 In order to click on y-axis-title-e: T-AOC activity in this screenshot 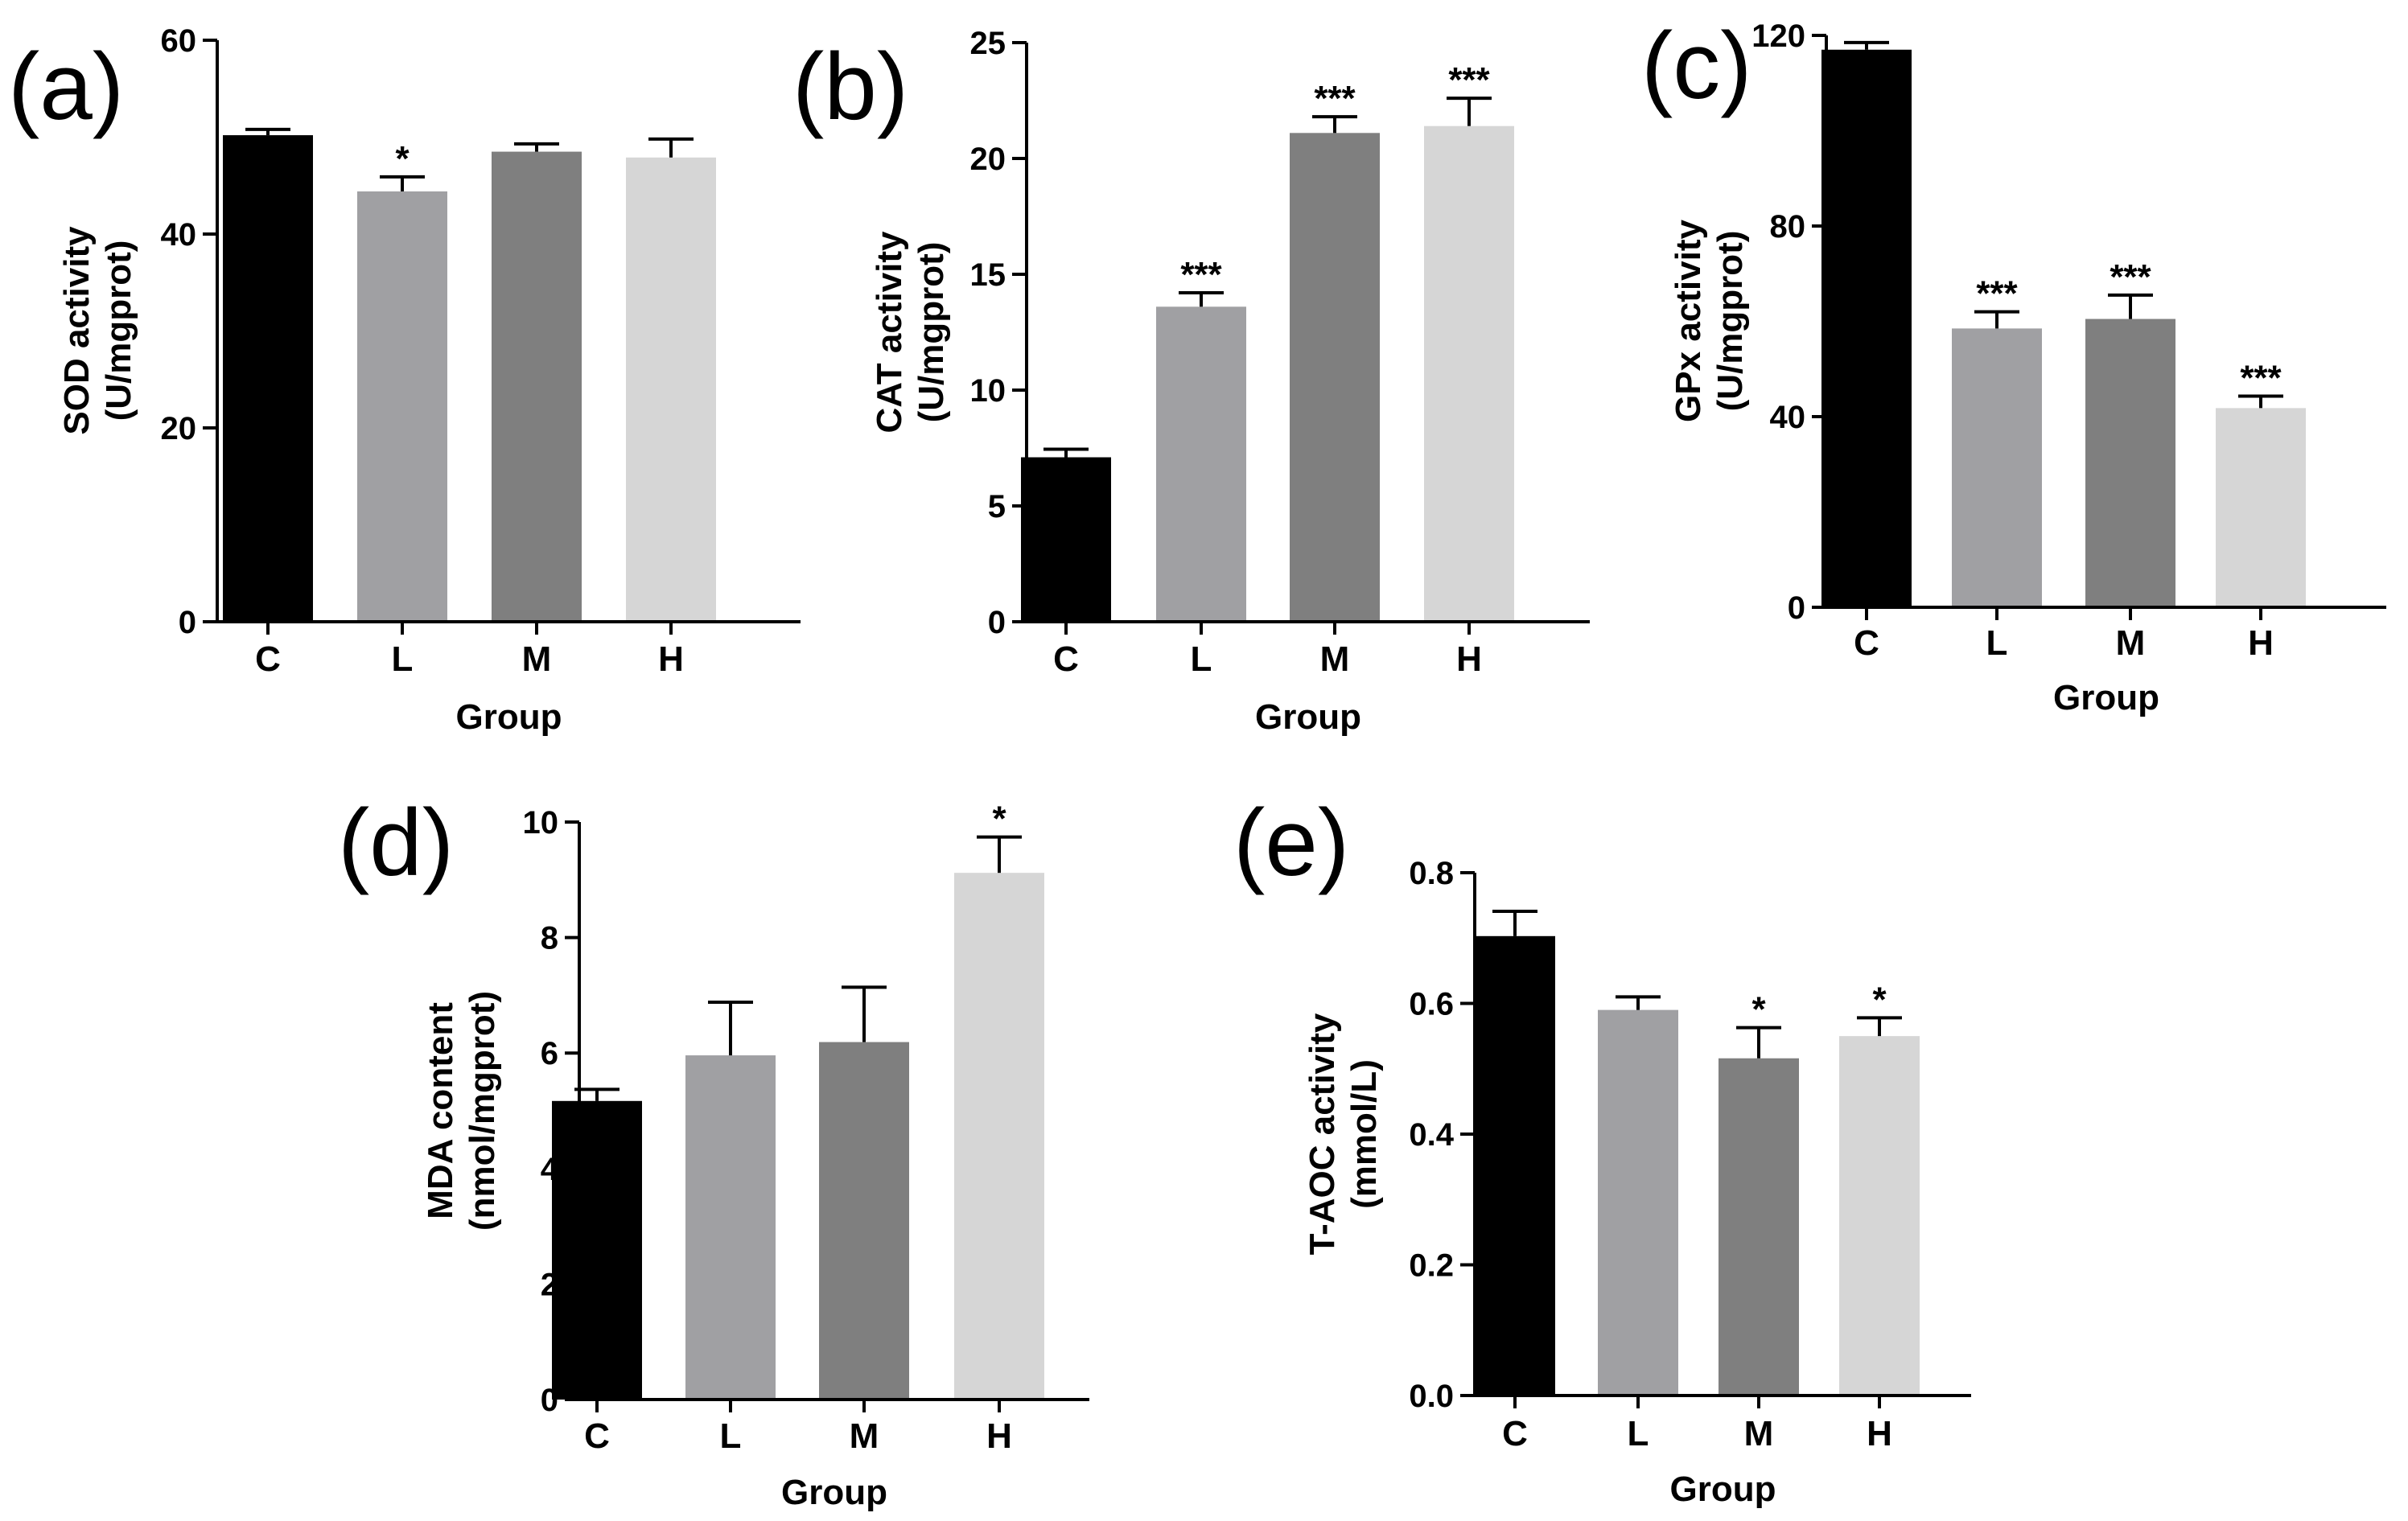, I will do `click(1322, 1134)`.